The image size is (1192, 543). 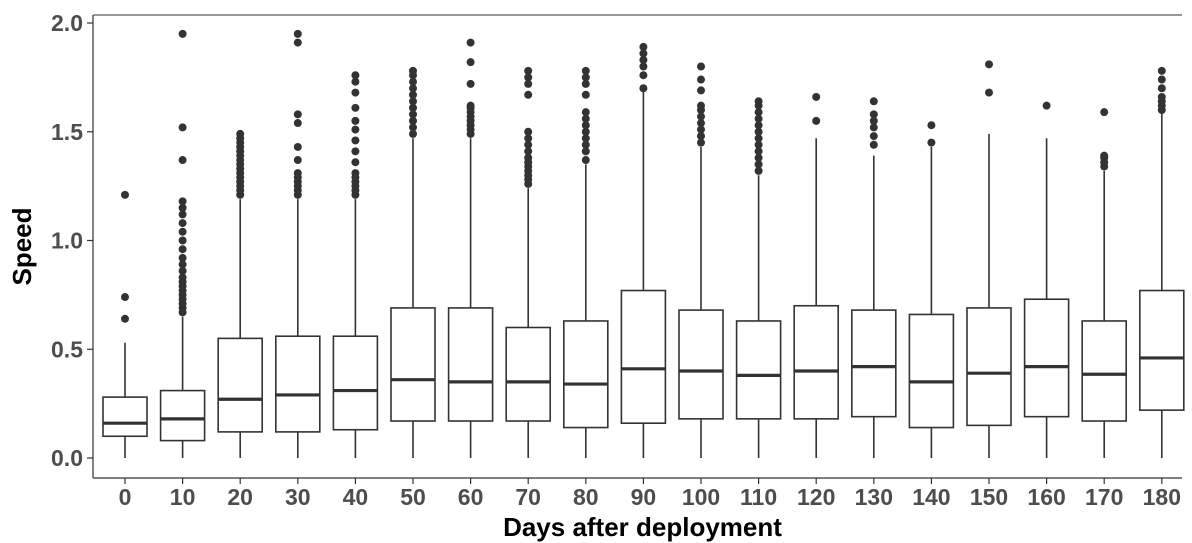 I want to click on x-tick-label: 110, so click(x=758, y=497).